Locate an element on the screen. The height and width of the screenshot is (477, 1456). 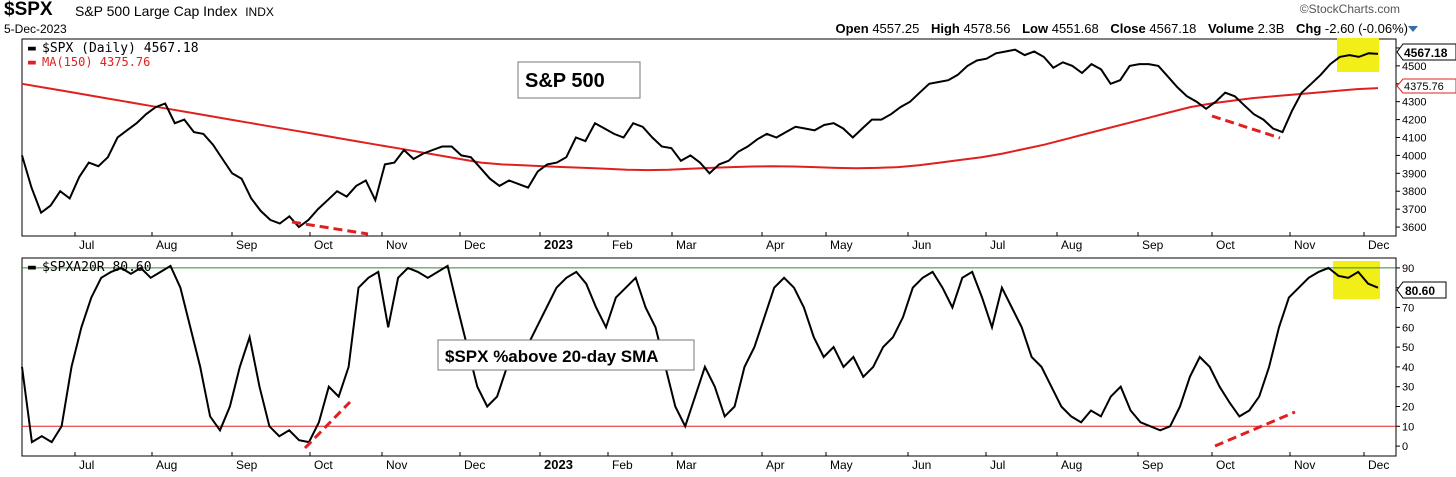
price-ytick-label: 4100 is located at coordinates (1414, 139).